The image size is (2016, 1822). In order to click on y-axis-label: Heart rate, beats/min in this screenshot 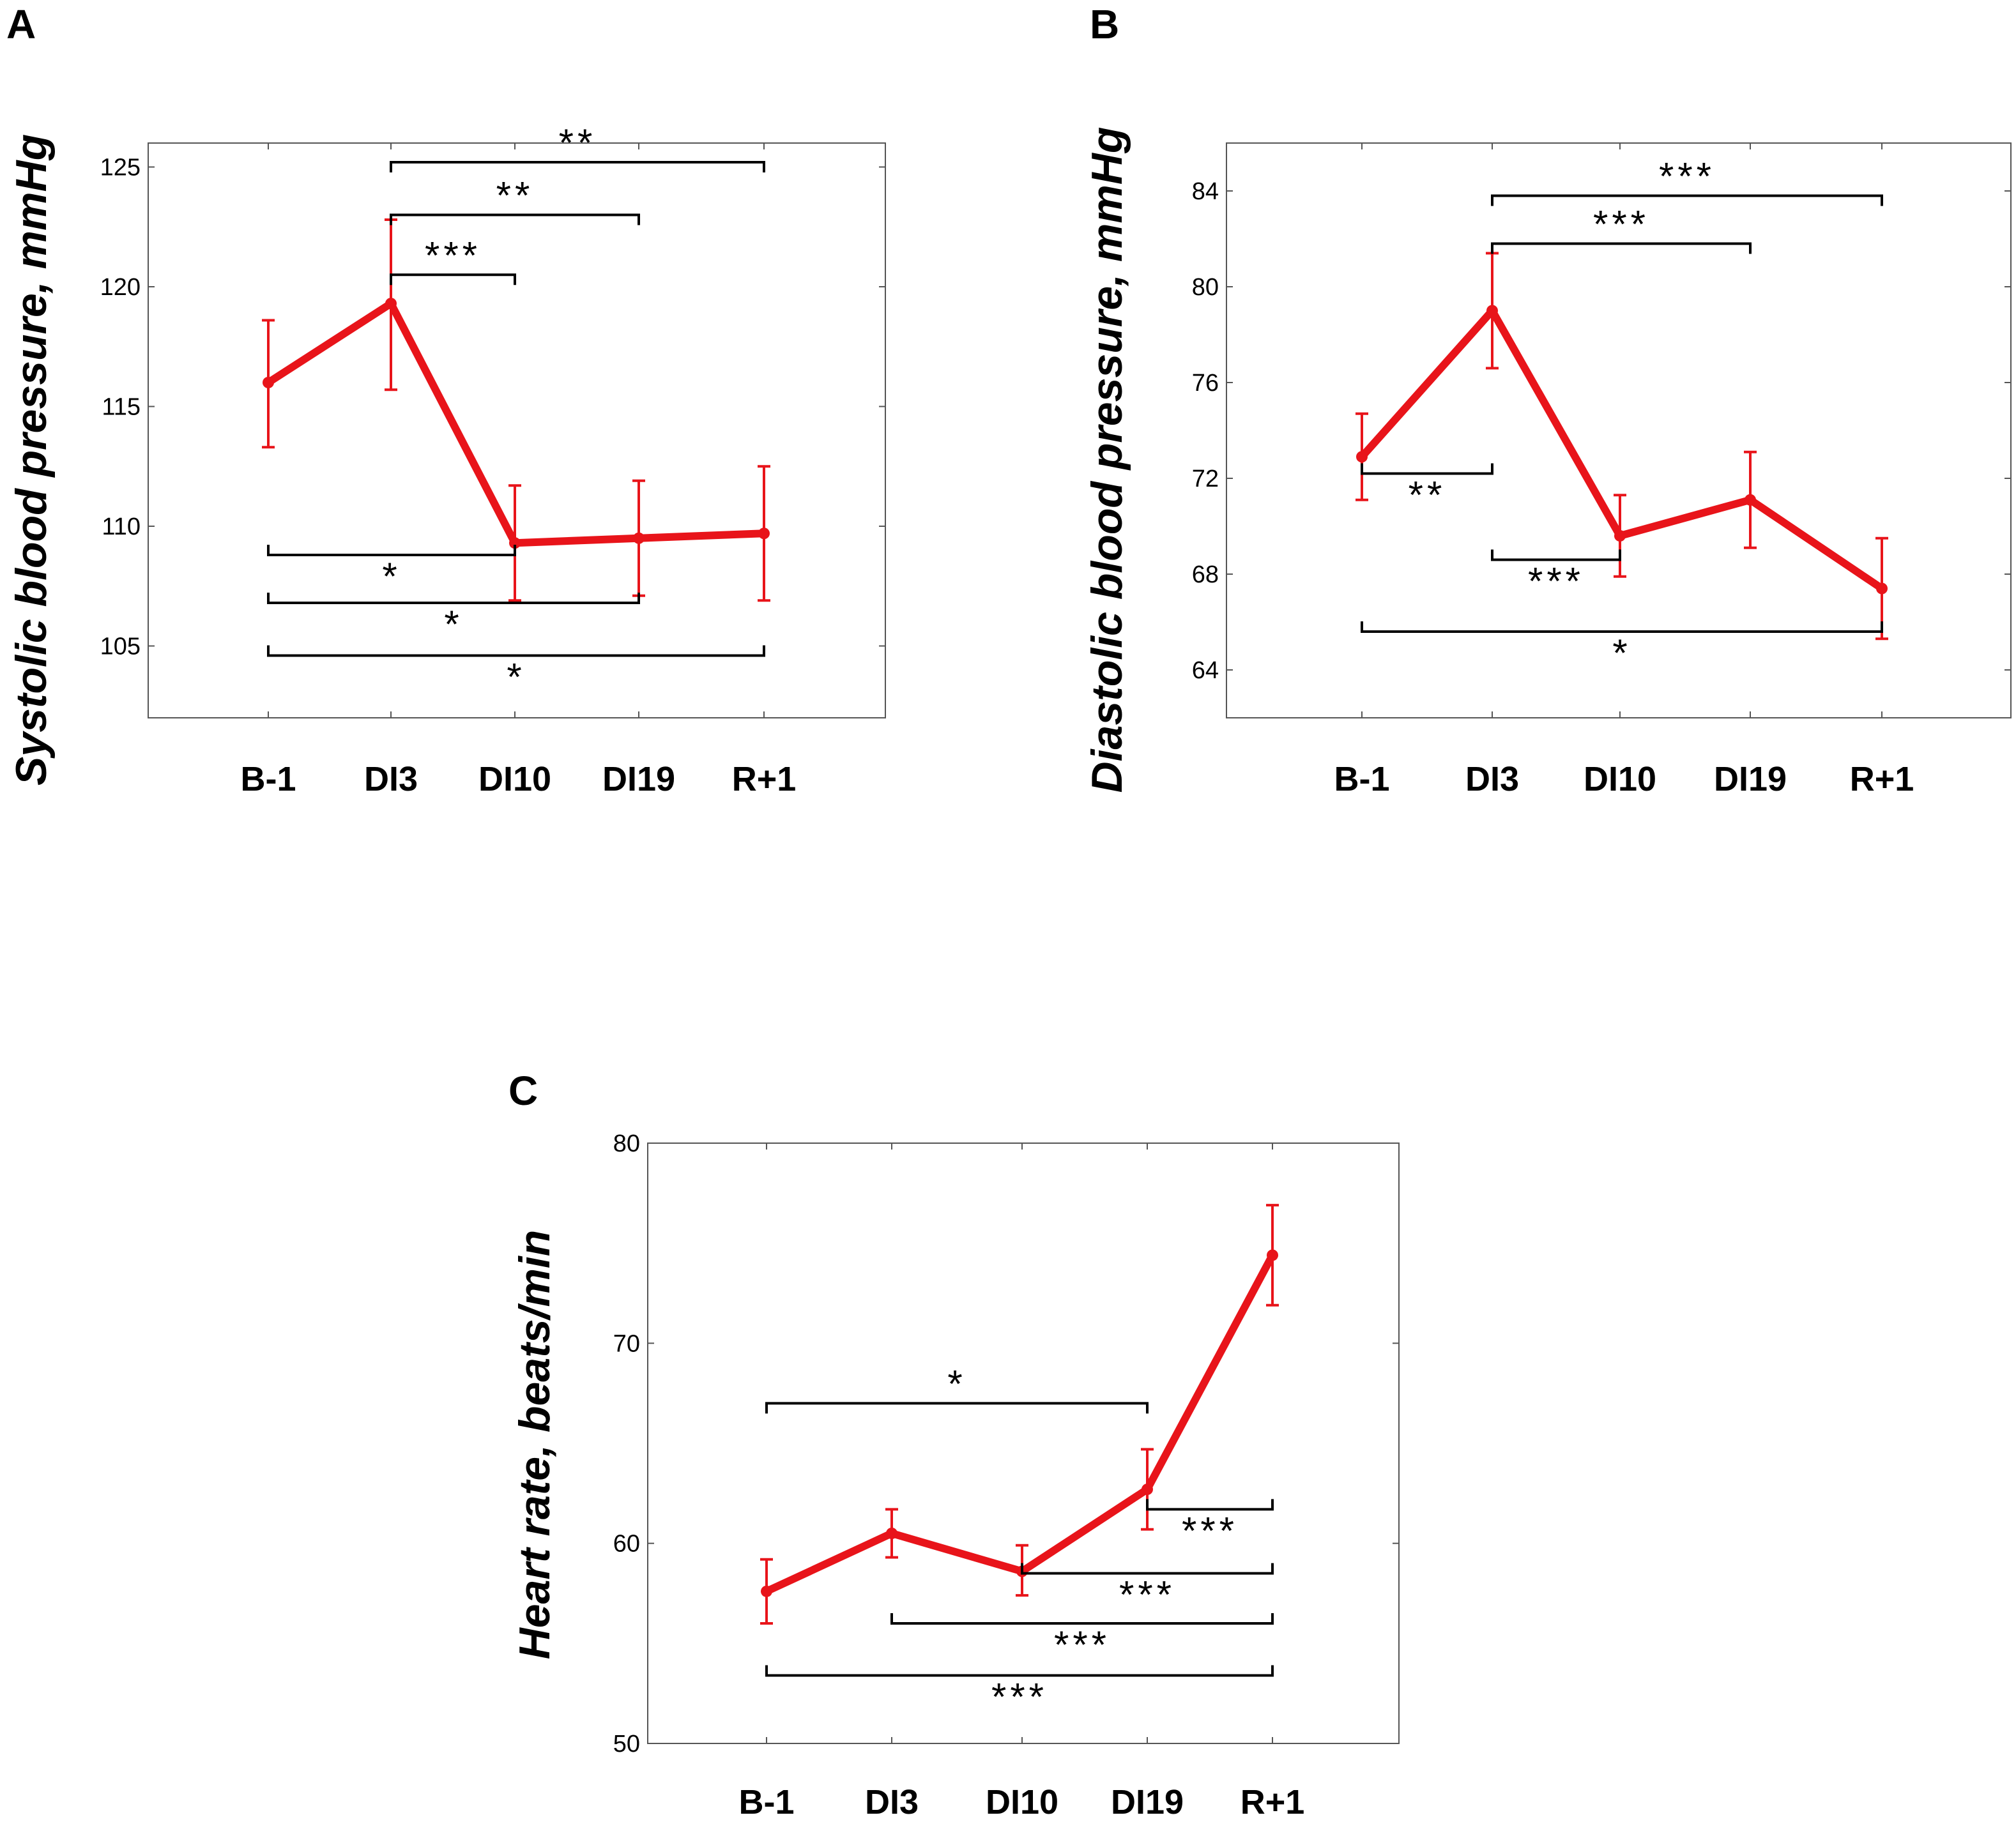, I will do `click(534, 1445)`.